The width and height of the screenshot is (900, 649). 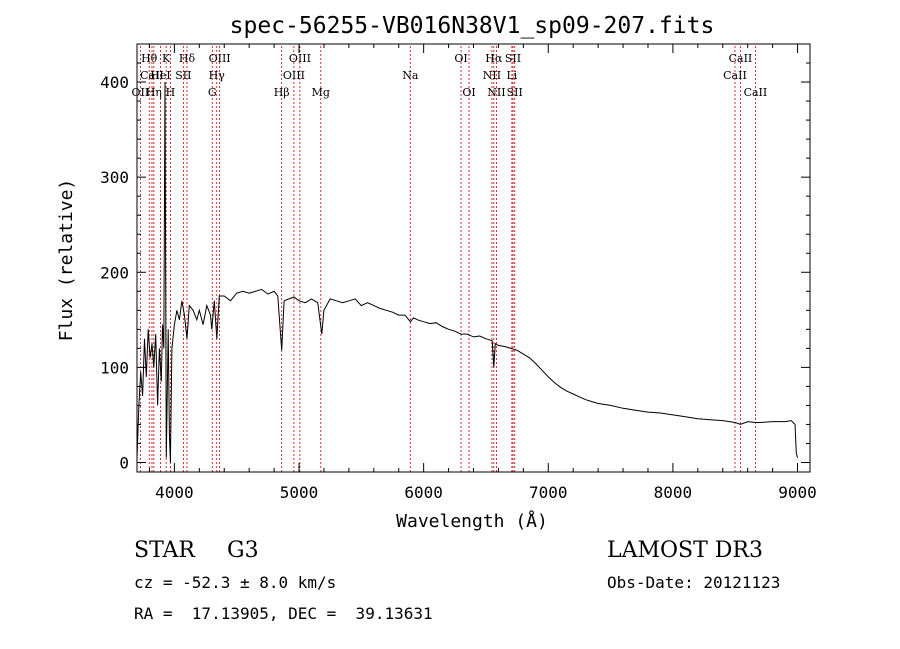 I want to click on line-marker-label: K, so click(x=166, y=58).